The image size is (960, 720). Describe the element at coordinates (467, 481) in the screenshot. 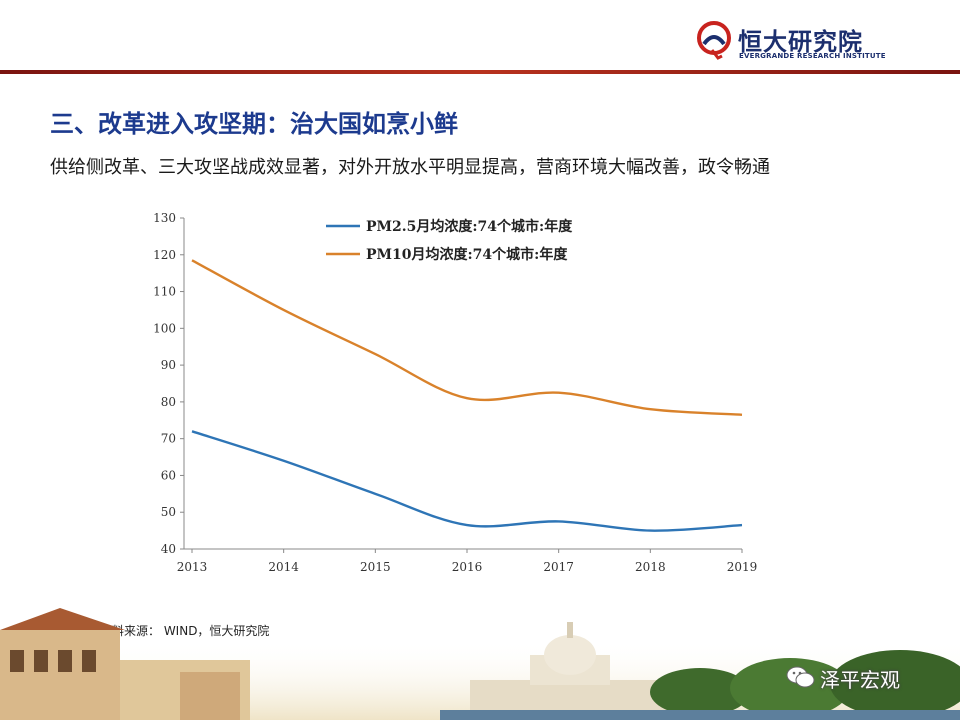

I see `series-line-pm25` at that location.